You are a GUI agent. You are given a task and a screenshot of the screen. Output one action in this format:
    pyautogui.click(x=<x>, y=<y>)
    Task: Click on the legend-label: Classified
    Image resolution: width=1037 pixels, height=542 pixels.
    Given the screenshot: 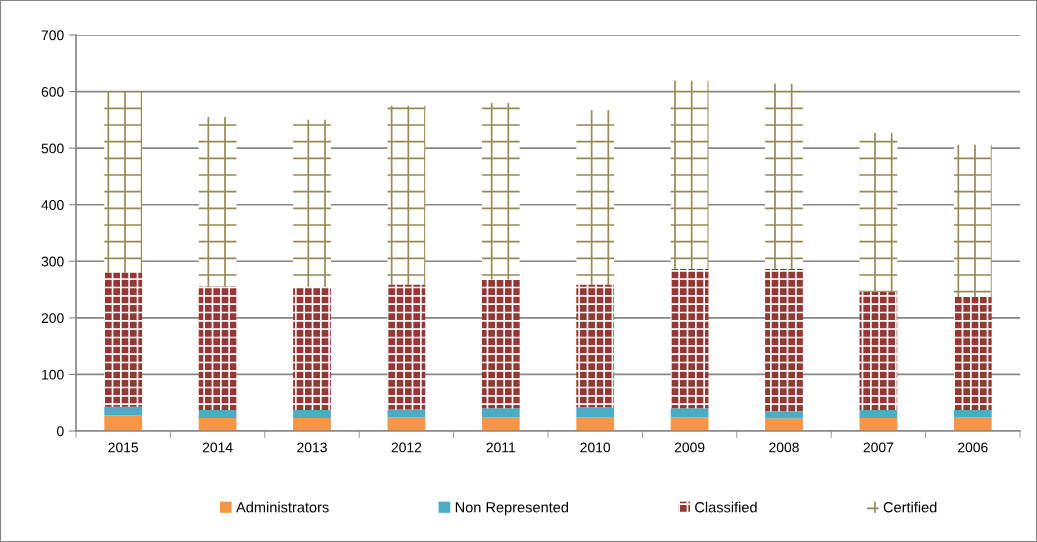 What is the action you would take?
    pyautogui.click(x=726, y=507)
    